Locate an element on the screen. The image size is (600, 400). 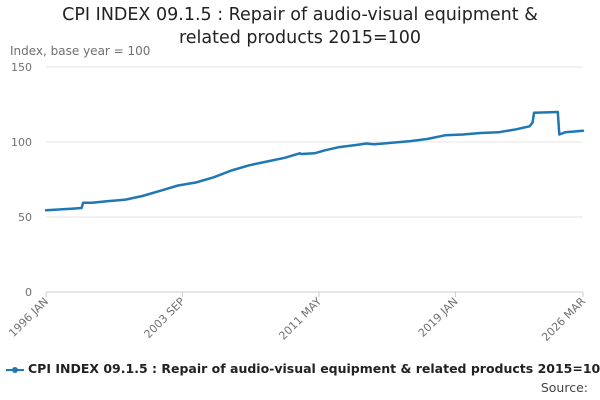
chart-title-line-2: related products 2015=100 is located at coordinates (300, 38).